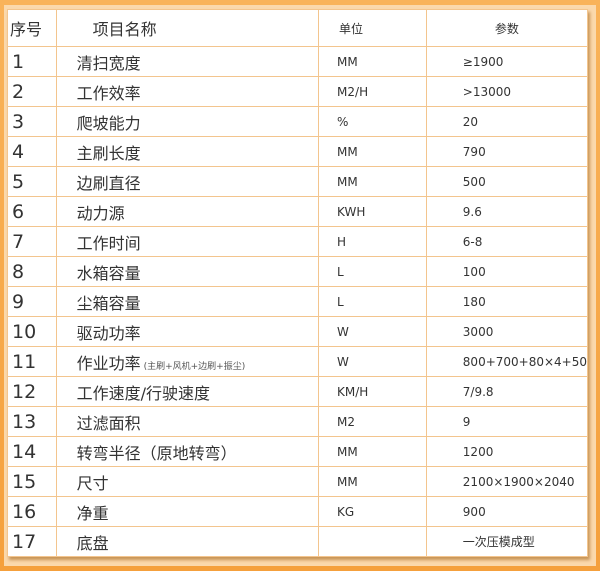  I want to click on row-no-text: 9, so click(18, 301).